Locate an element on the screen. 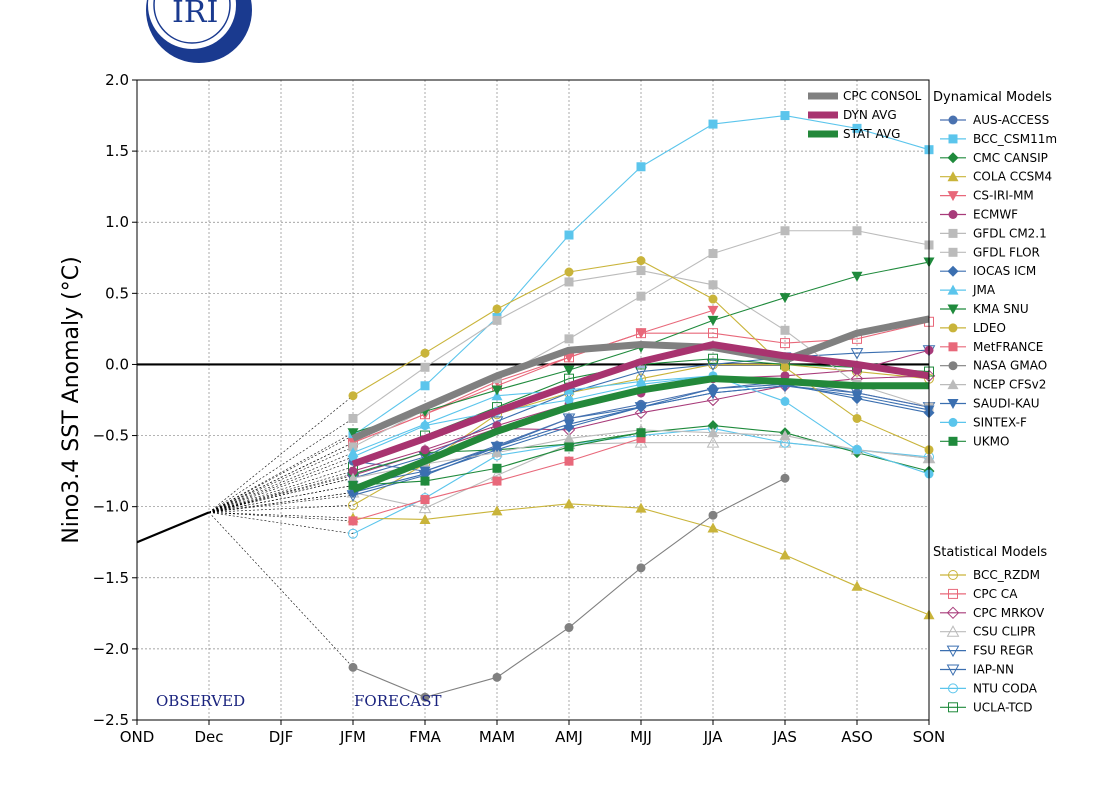  x-tick-label: MJJ is located at coordinates (641, 737).